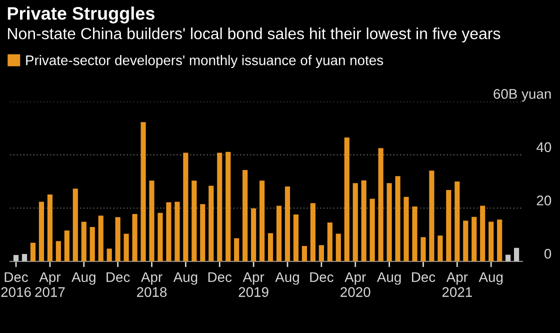 The height and width of the screenshot is (333, 560). Describe the element at coordinates (205, 61) in the screenshot. I see `legend-label: Private-sector developers' monthly issuance of yuan notes` at that location.